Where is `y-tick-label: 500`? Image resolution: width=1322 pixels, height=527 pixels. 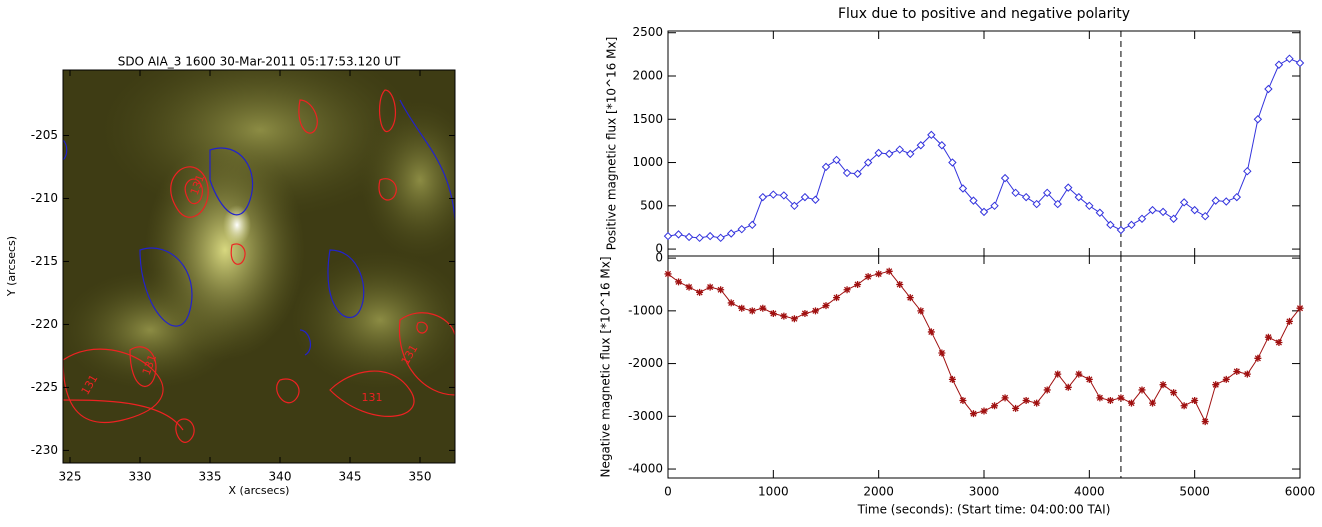
y-tick-label: 500 is located at coordinates (651, 205).